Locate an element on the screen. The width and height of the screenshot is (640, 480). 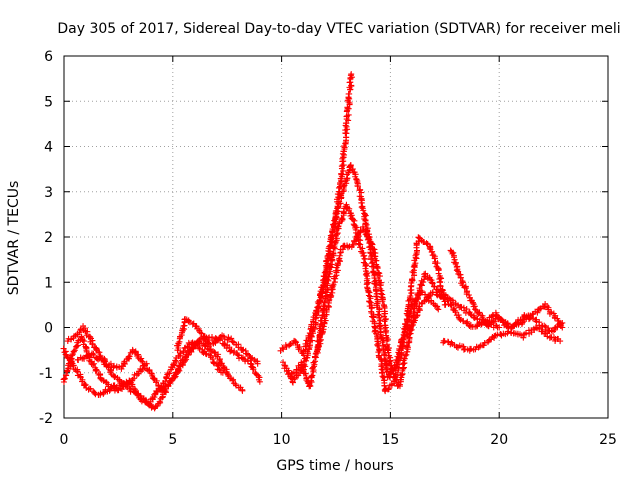
y-tick-label: -1 is located at coordinates (46, 374).